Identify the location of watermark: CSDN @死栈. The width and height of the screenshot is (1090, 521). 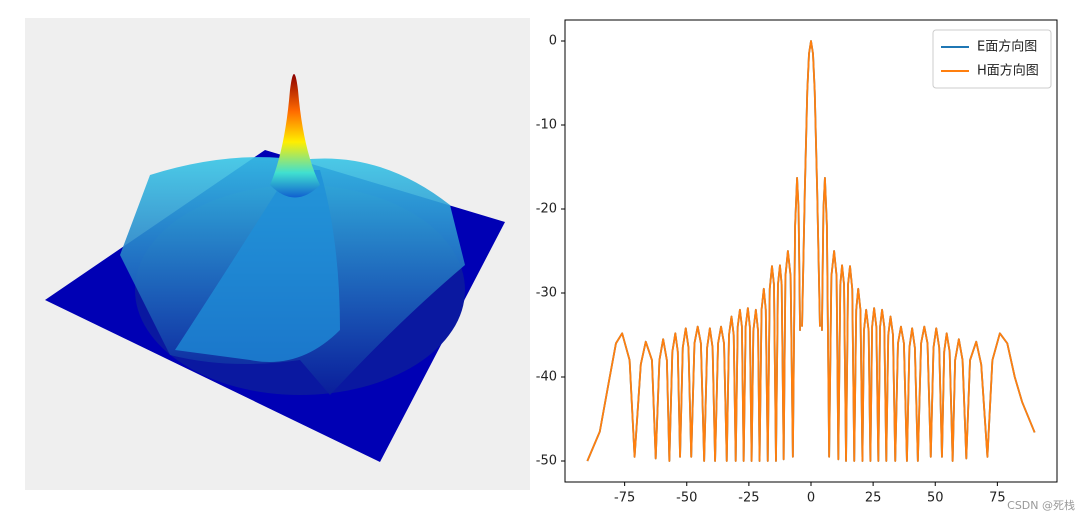
(1041, 505).